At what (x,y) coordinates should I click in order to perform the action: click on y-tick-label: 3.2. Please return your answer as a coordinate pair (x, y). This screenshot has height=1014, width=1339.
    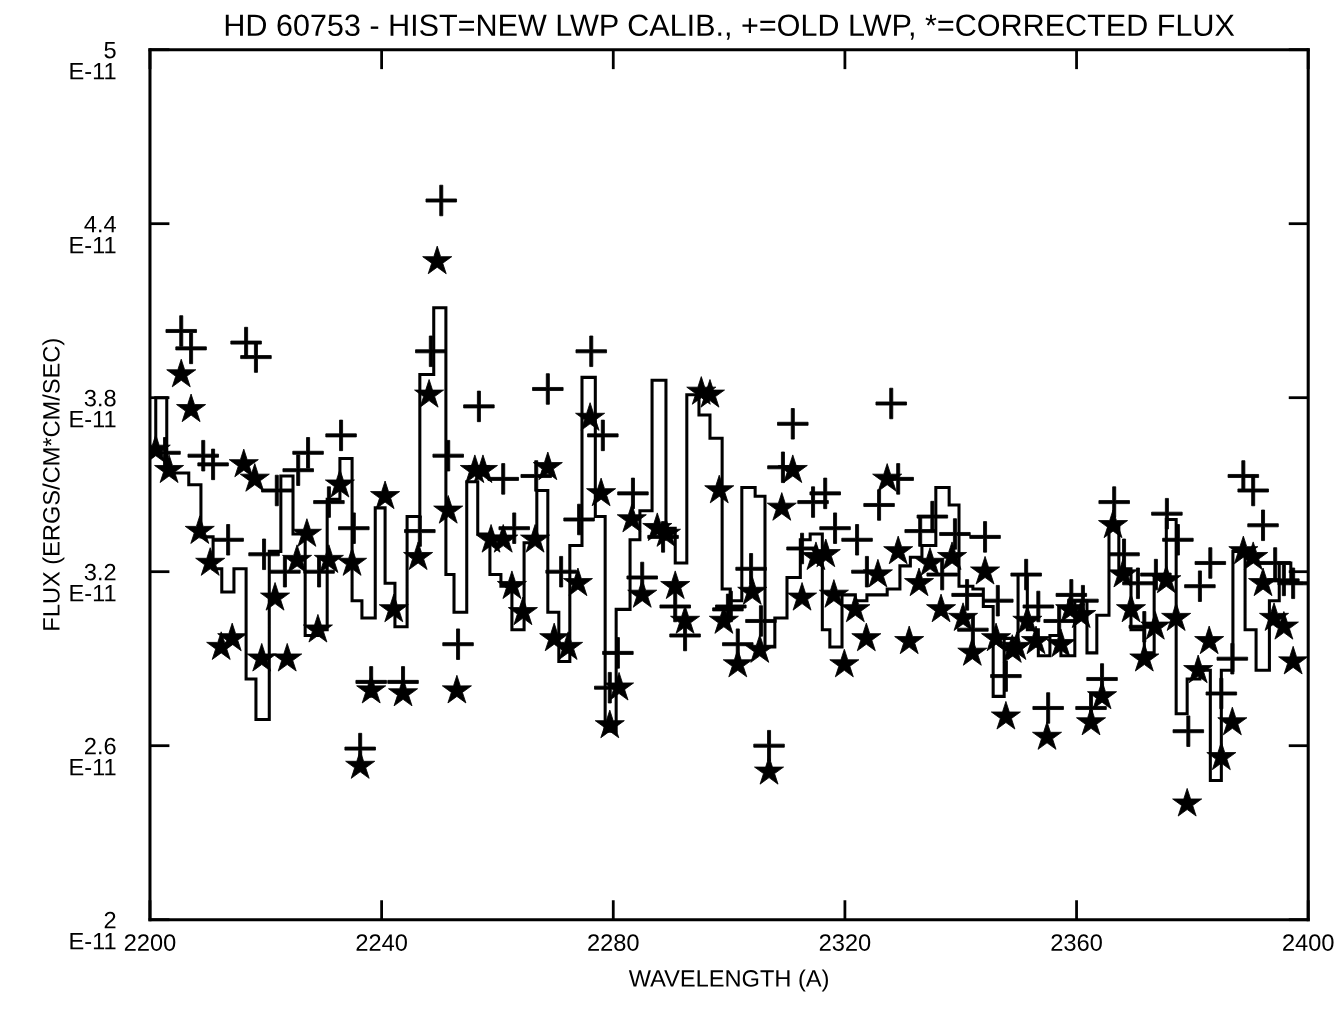
    Looking at the image, I should click on (100, 572).